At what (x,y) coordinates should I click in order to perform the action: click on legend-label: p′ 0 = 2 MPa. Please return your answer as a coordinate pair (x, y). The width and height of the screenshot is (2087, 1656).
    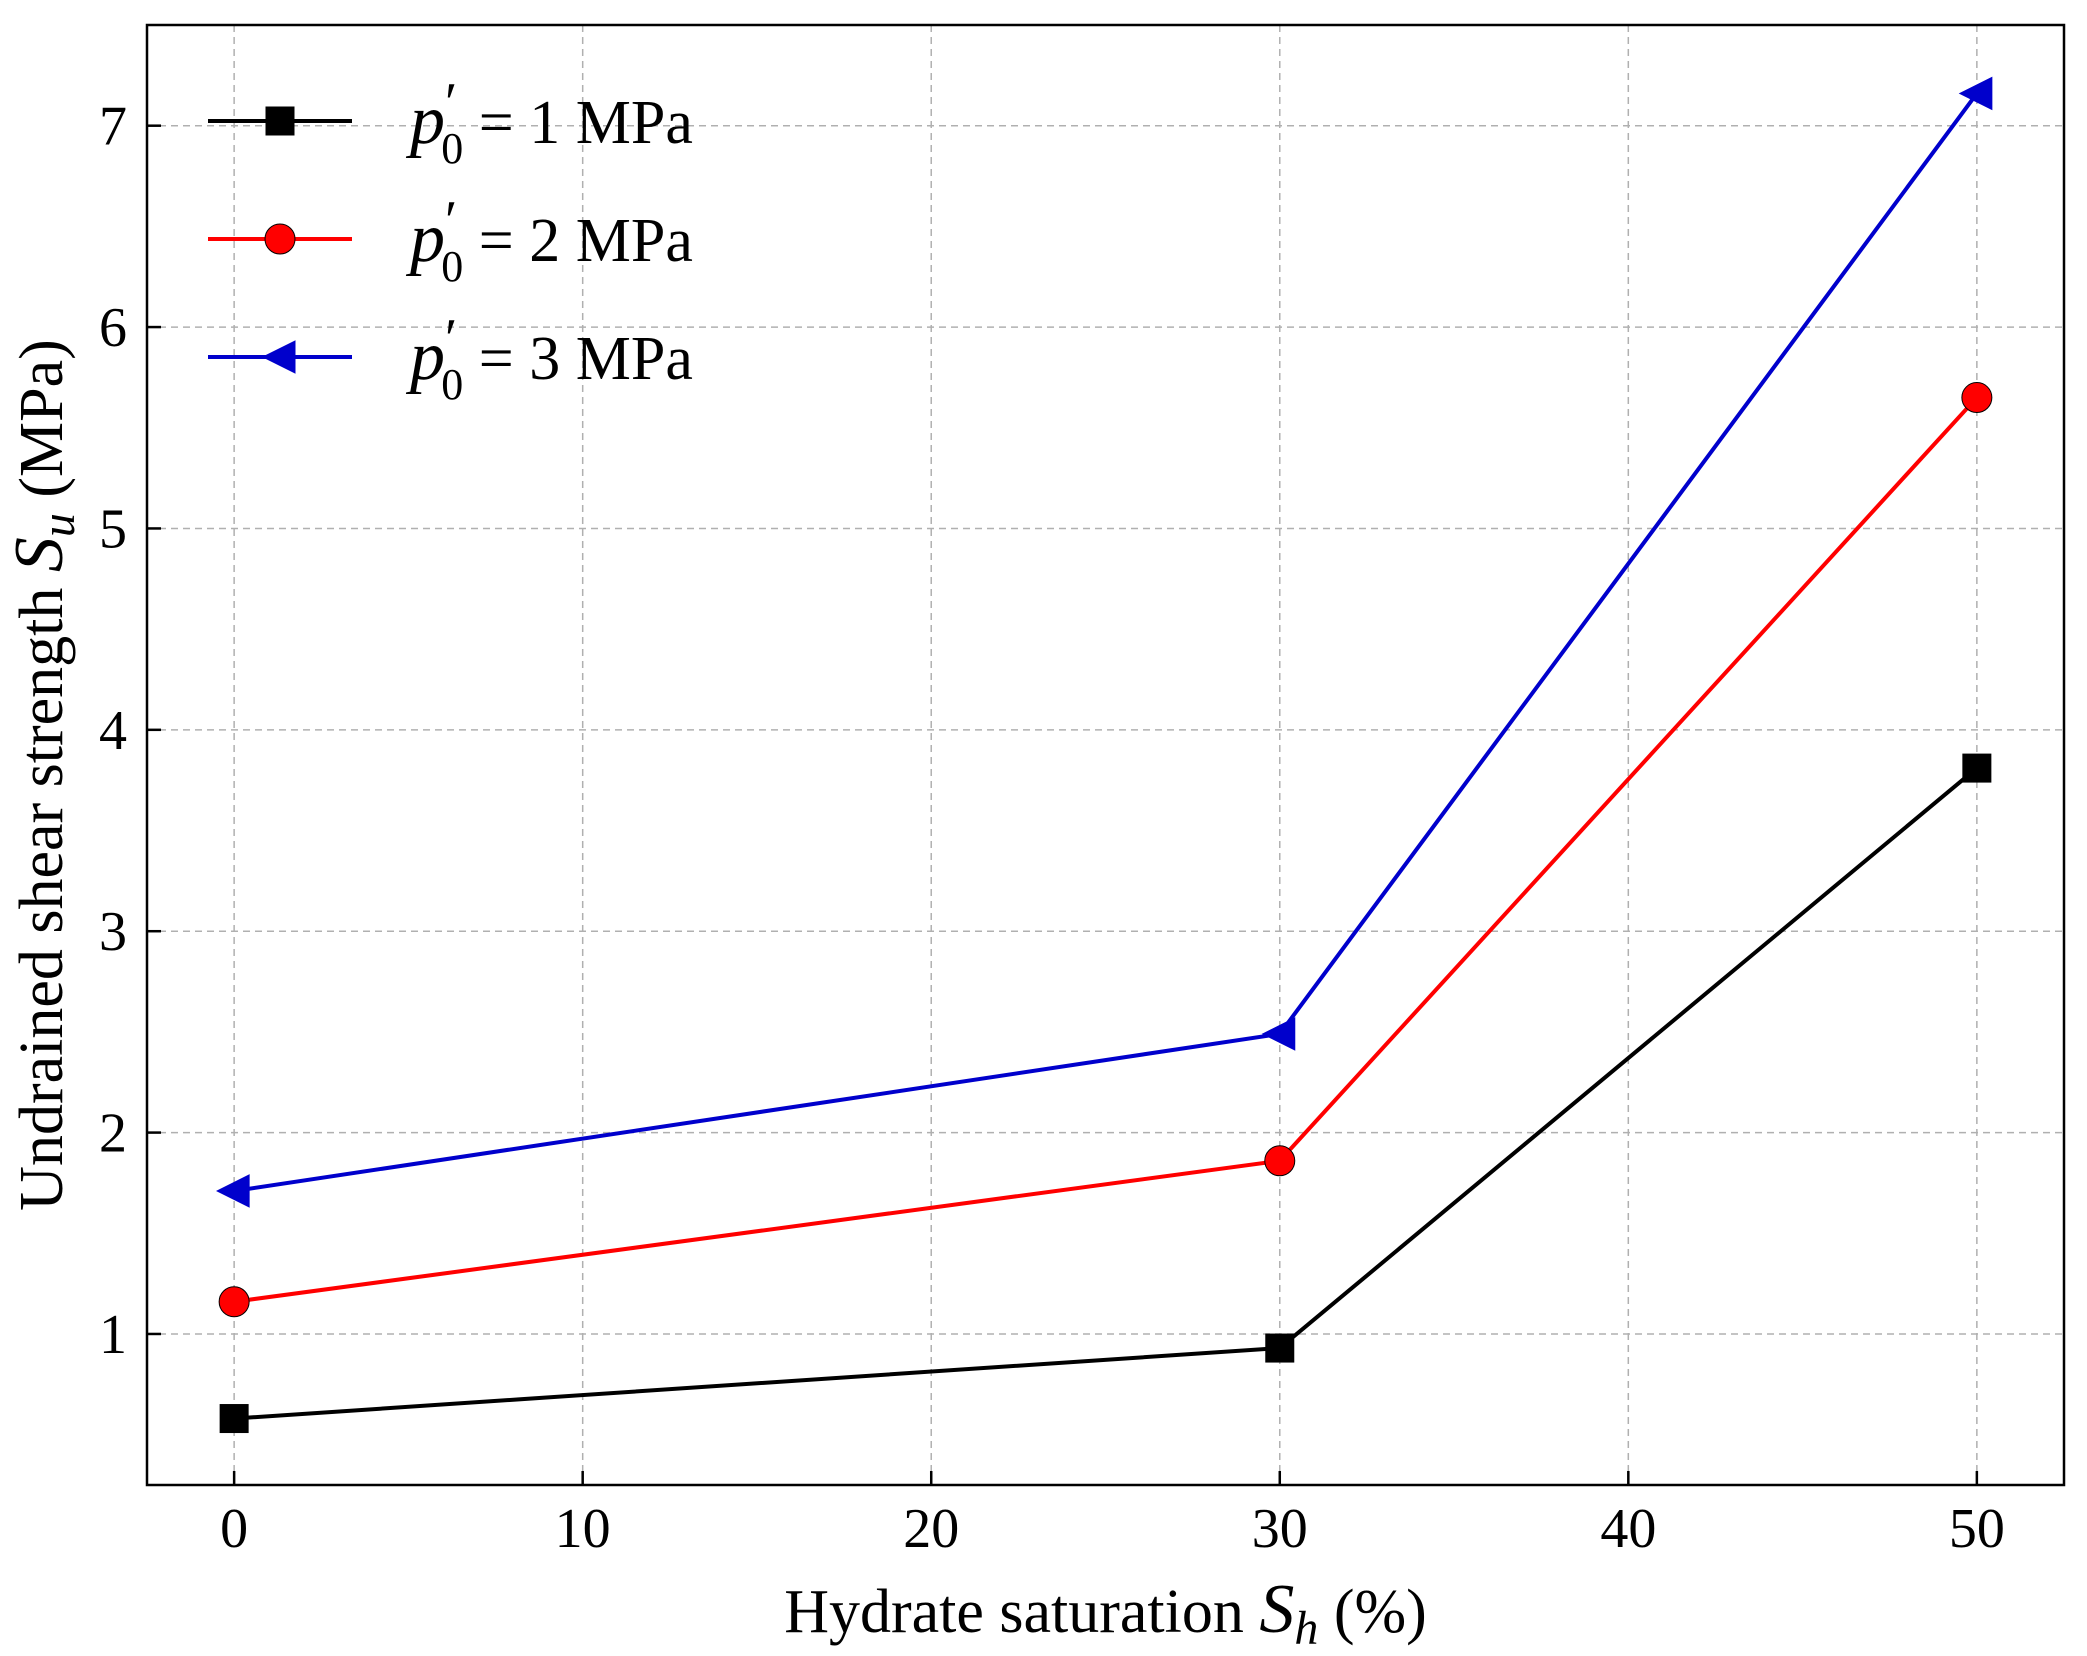
    Looking at the image, I should click on (549, 240).